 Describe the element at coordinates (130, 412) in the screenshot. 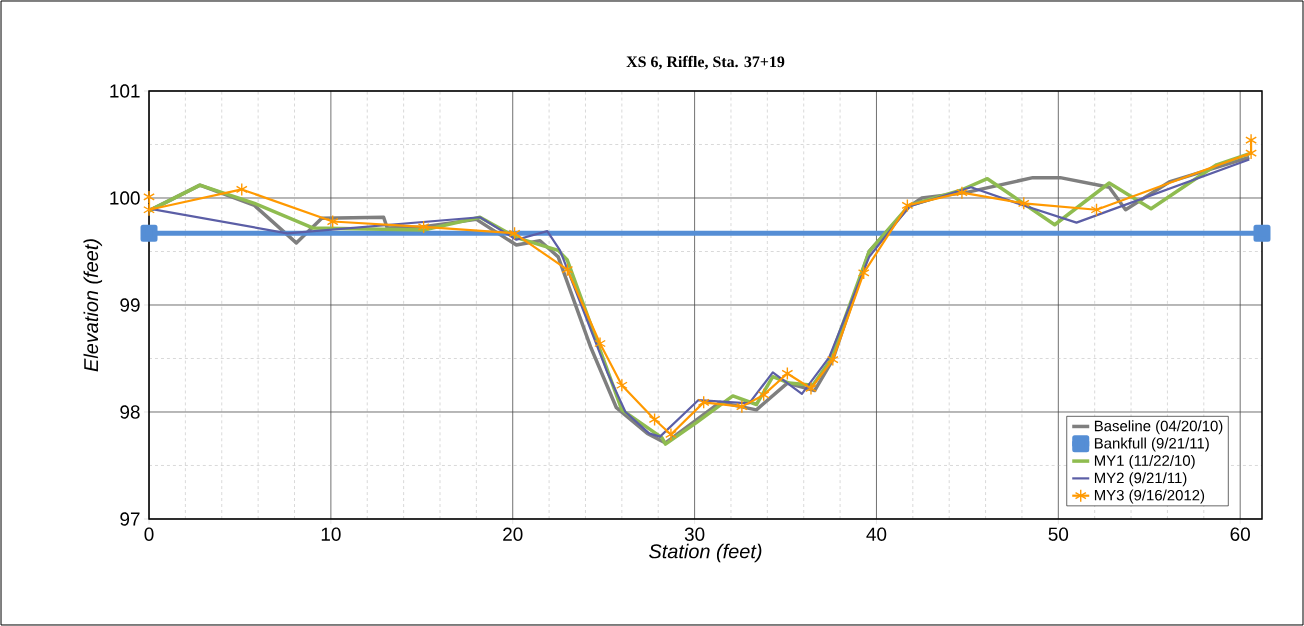

I see `y-tick-label: 98` at that location.